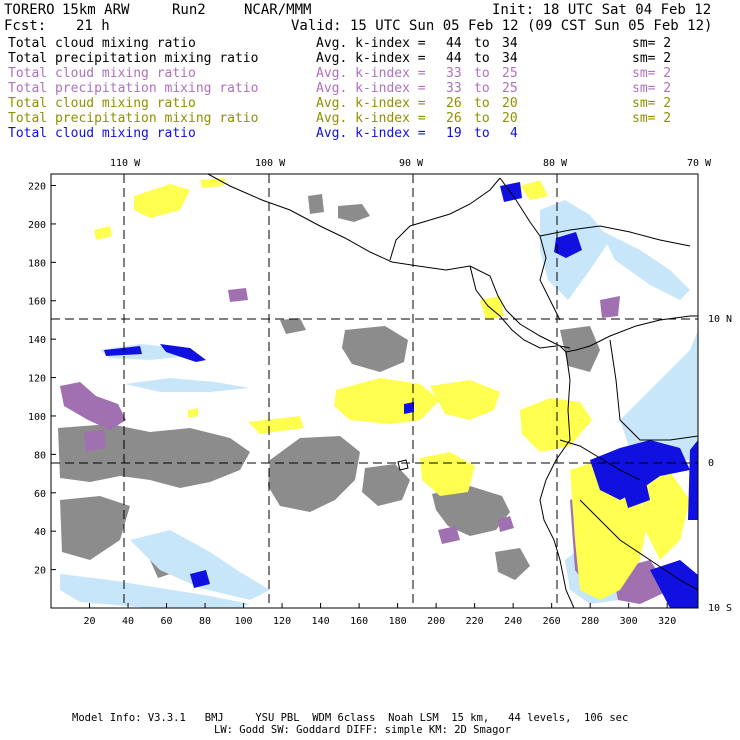  Describe the element at coordinates (510, 118) in the screenshot. I see `legend-to: 20` at that location.